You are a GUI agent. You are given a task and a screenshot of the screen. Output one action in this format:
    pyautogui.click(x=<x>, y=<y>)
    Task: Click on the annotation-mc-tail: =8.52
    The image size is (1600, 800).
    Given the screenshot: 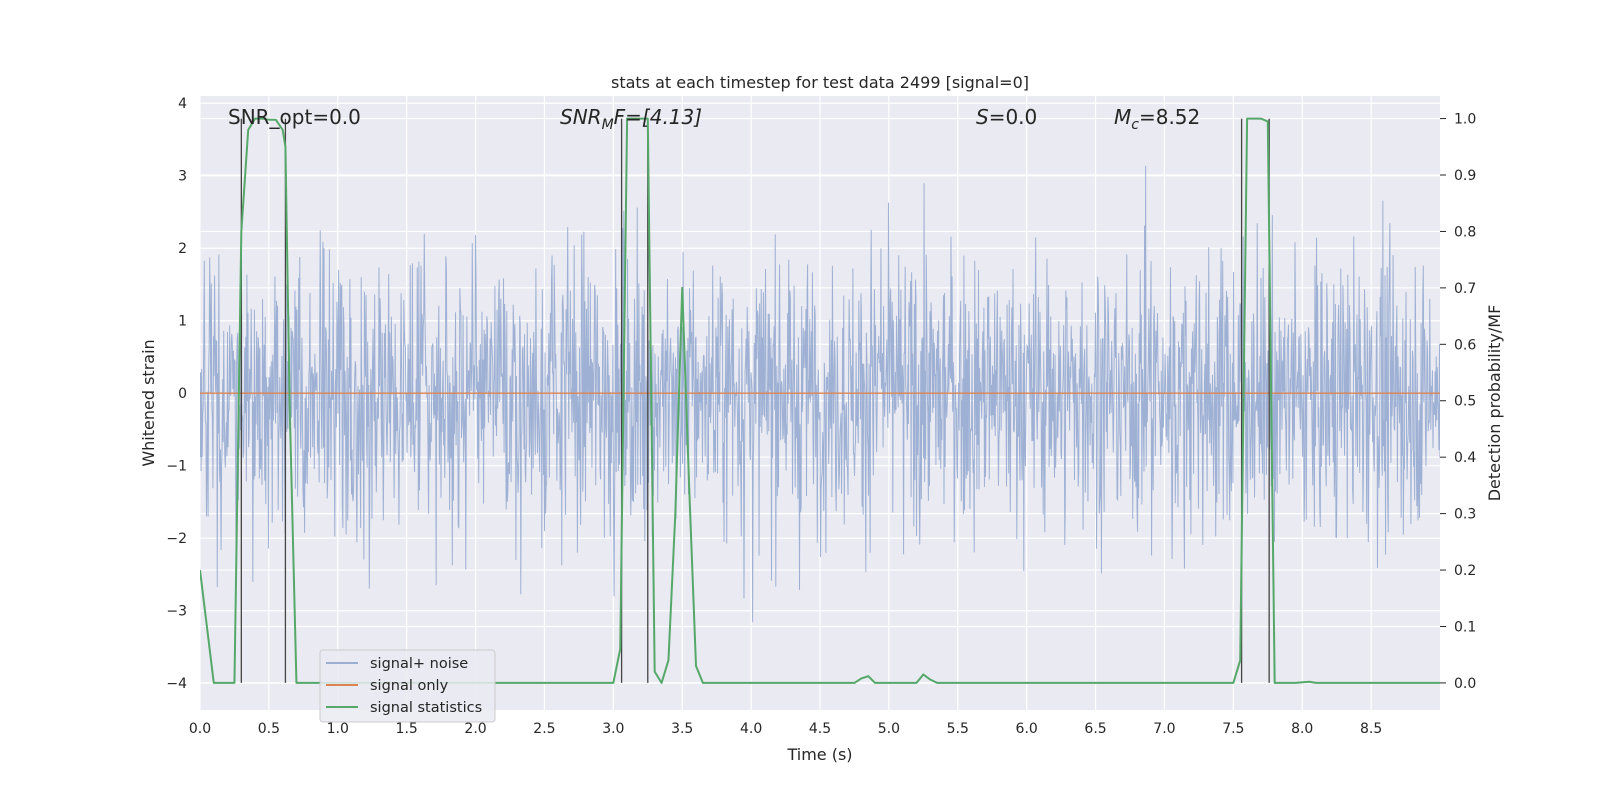 What is the action you would take?
    pyautogui.click(x=1169, y=117)
    